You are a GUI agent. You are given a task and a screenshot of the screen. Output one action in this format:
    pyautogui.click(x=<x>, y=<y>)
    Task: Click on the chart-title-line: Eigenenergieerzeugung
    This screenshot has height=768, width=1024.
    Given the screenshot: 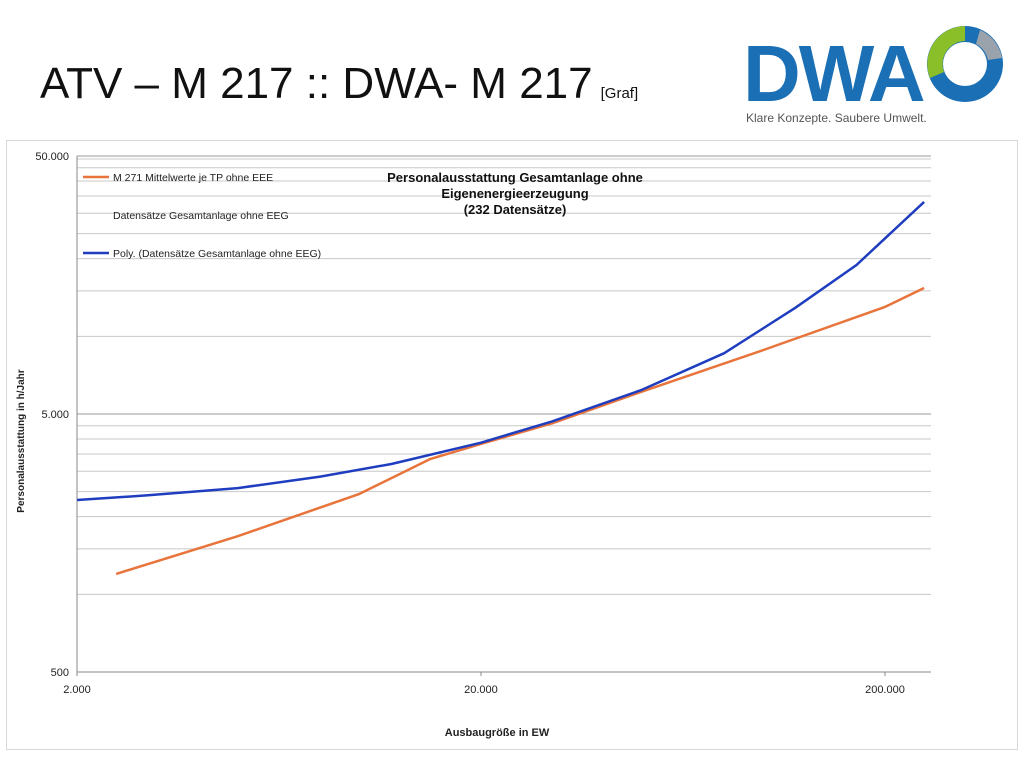 What is the action you would take?
    pyautogui.click(x=514, y=193)
    